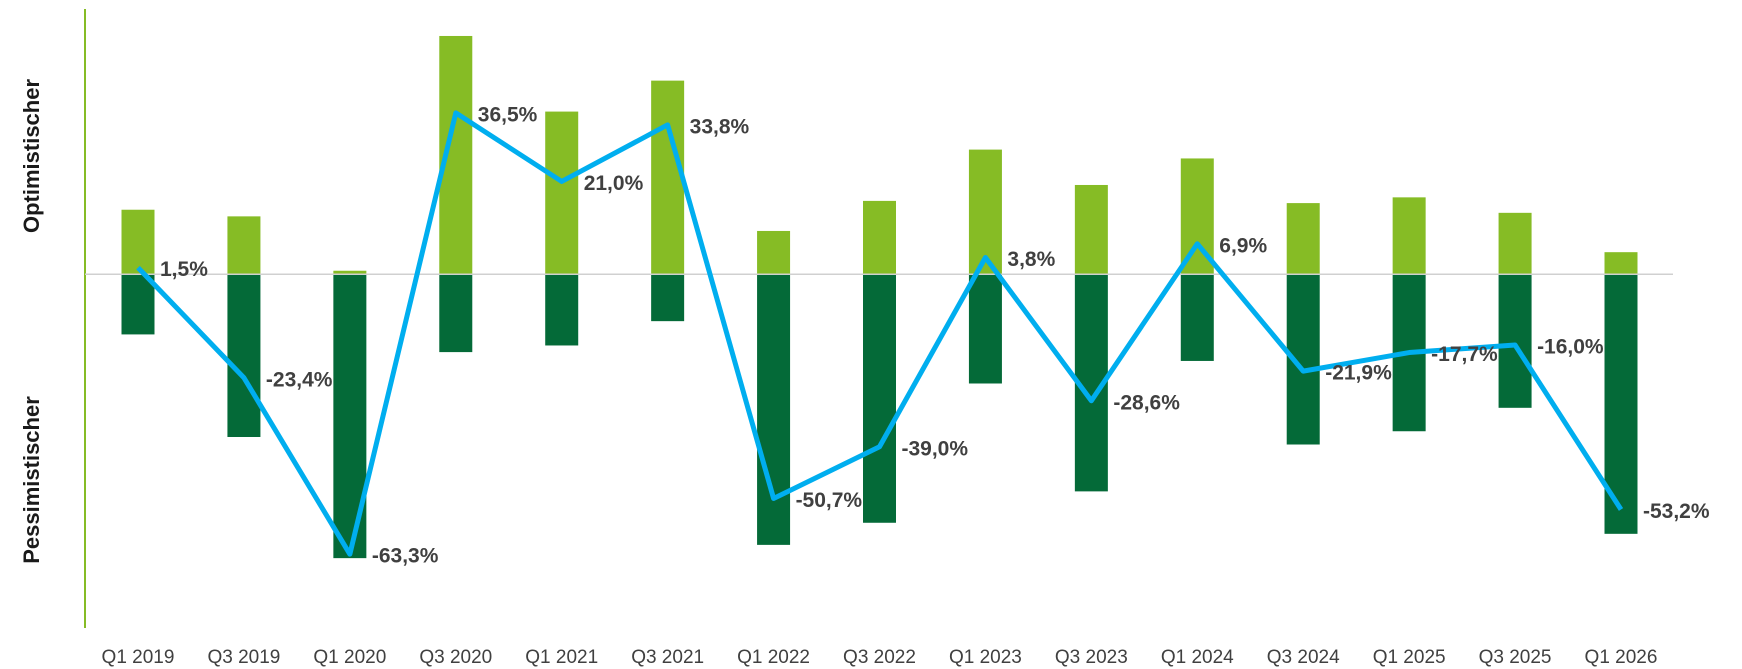 The width and height of the screenshot is (1742, 669). What do you see at coordinates (773, 657) in the screenshot?
I see `x-tick-label: Q1 2022` at bounding box center [773, 657].